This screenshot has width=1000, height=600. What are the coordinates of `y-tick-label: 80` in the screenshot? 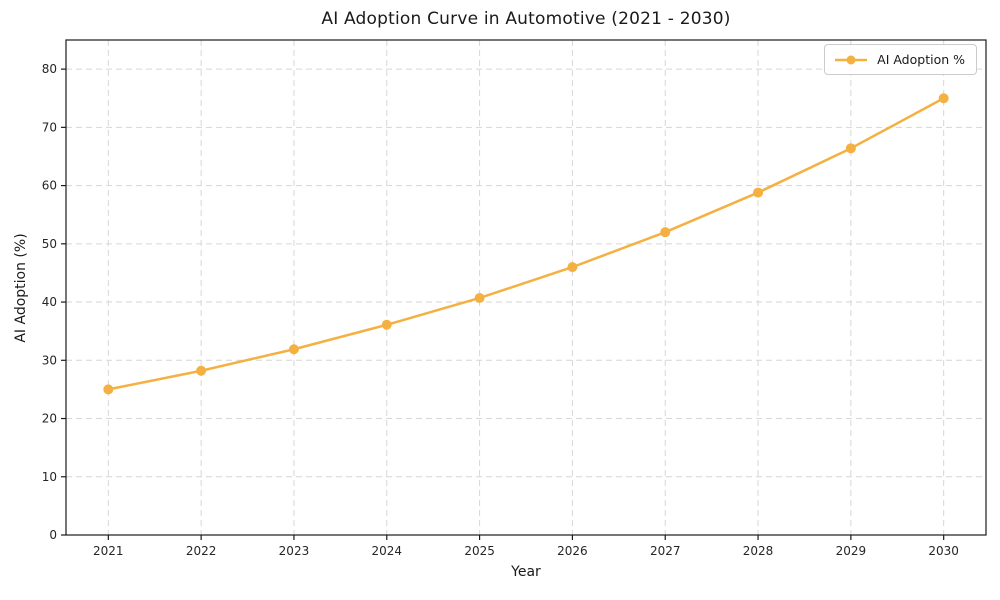 It's located at (49, 69).